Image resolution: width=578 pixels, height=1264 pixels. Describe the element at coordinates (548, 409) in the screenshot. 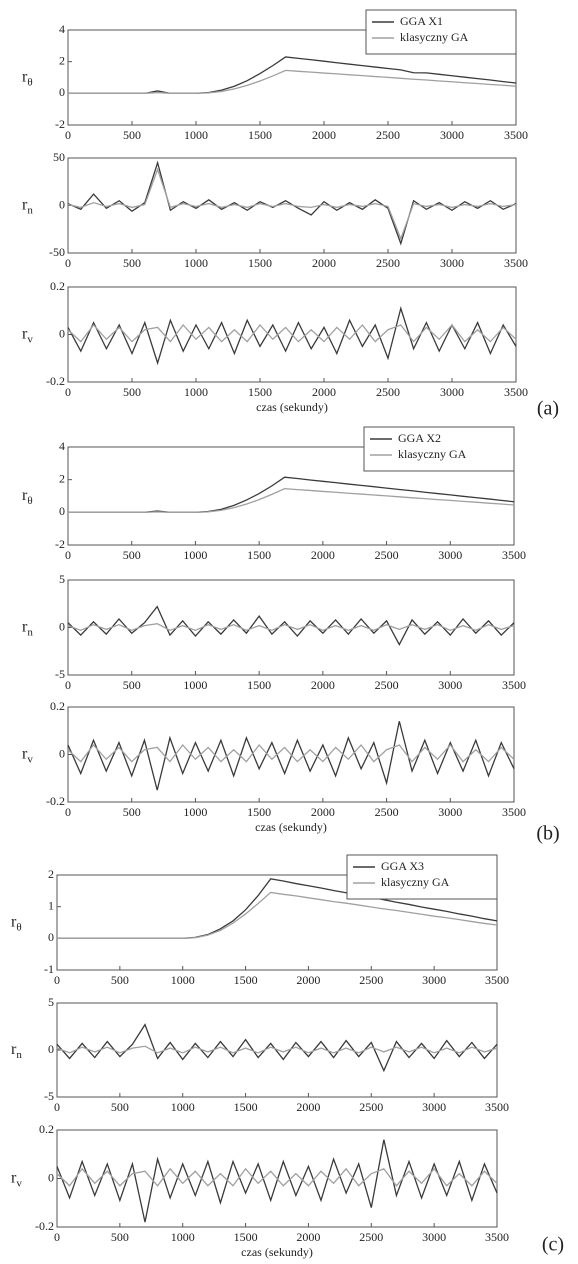

I see `panel-label: (a)` at that location.